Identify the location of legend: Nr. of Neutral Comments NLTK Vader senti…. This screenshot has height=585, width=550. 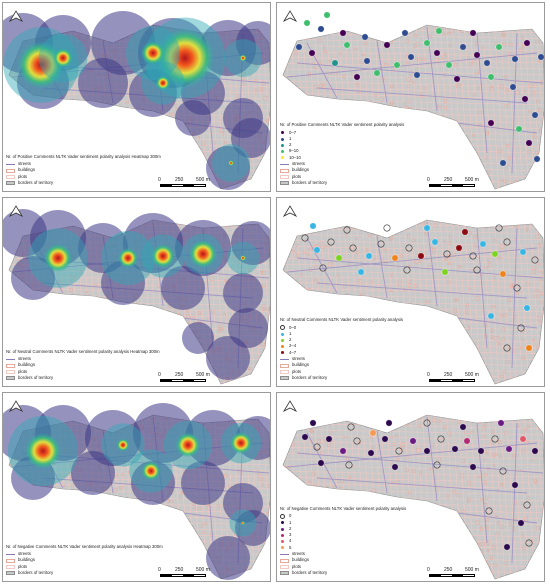
(83, 365).